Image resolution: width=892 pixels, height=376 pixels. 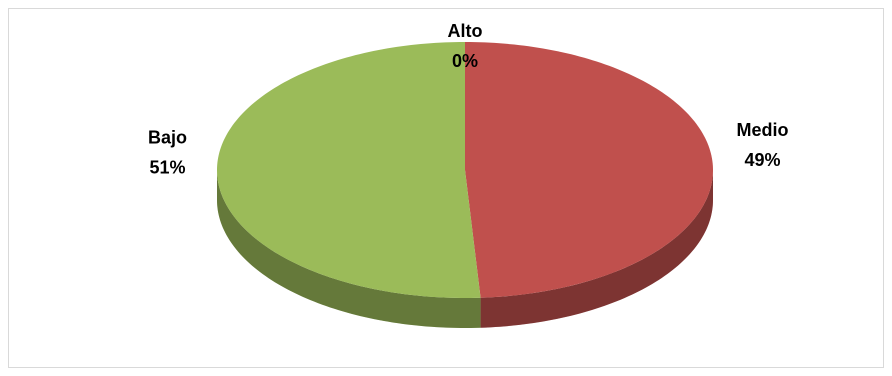 What do you see at coordinates (465, 61) in the screenshot?
I see `data-label-value: 0%` at bounding box center [465, 61].